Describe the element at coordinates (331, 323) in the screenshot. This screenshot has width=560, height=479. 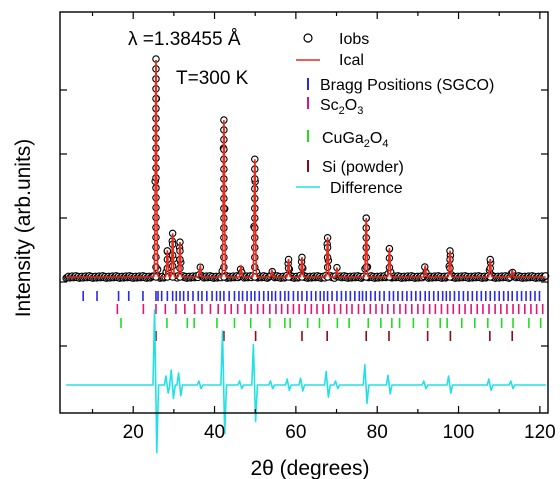
I see `bragg-row-cuga2o4` at that location.